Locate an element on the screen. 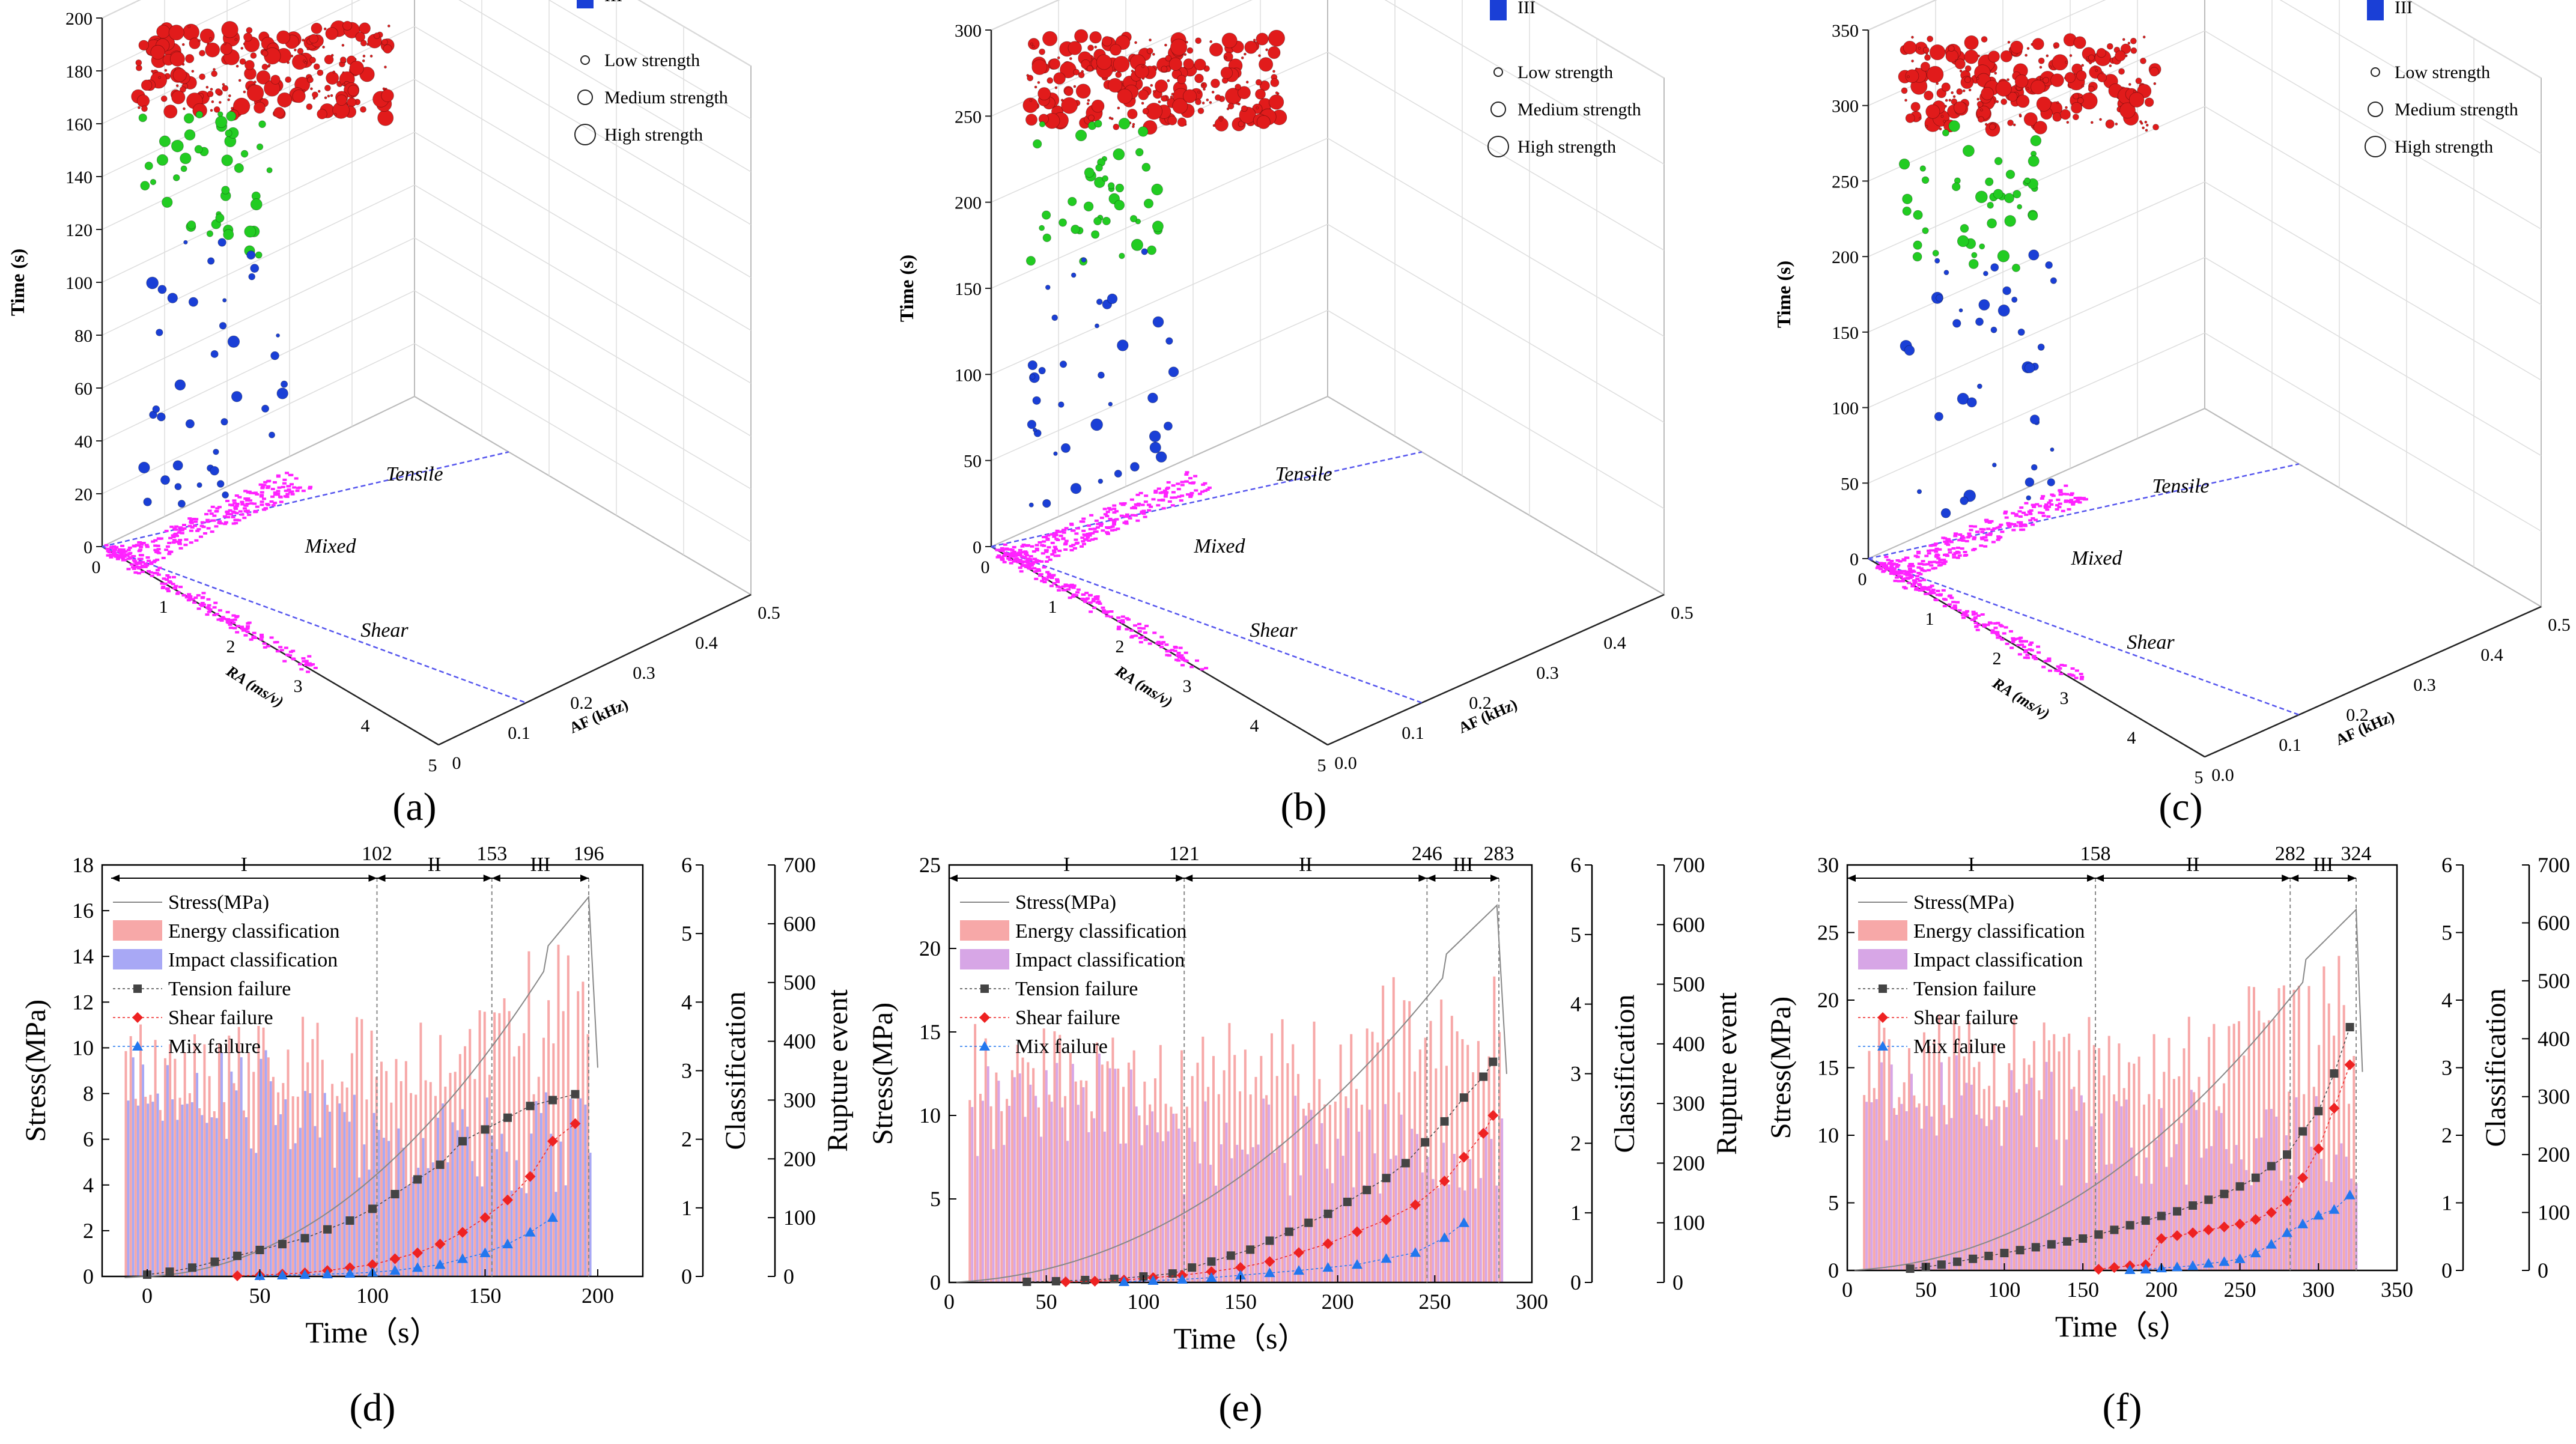 This screenshot has width=2576, height=1444. wall-gridline is located at coordinates (1496, 151).